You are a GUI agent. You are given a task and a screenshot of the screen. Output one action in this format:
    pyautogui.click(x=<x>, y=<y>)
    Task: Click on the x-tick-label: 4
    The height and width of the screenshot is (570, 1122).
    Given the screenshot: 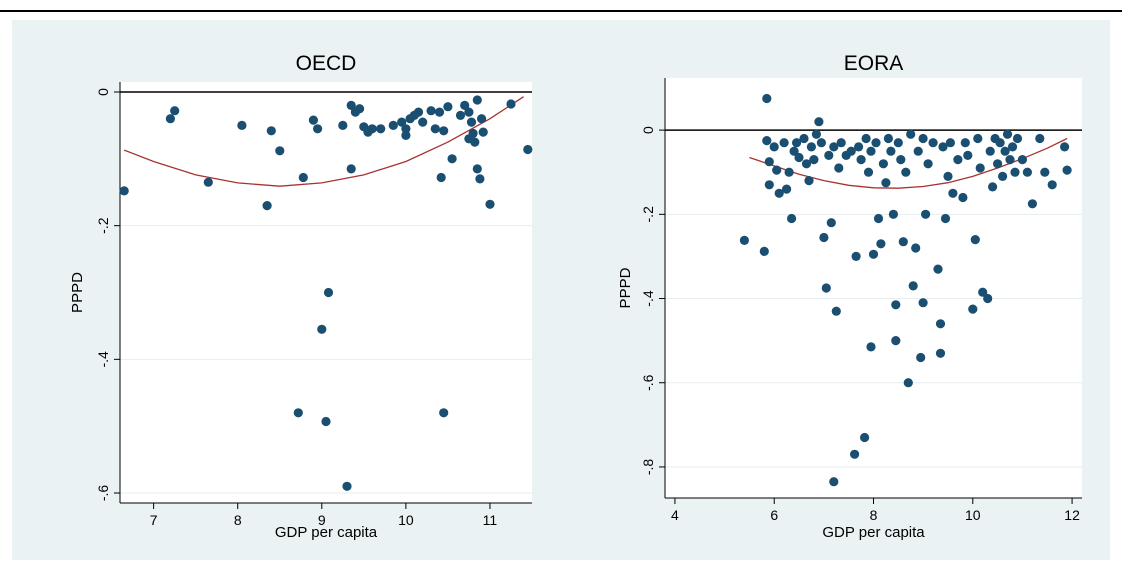 What is the action you would take?
    pyautogui.click(x=675, y=515)
    